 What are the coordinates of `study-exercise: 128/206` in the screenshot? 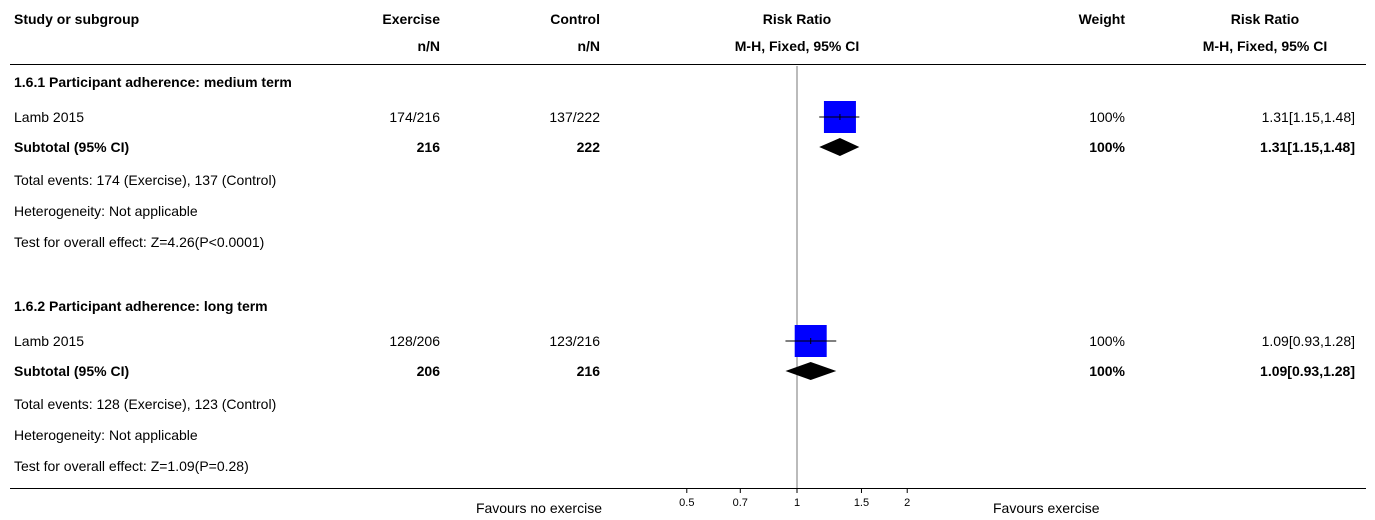 It's located at (414, 341).